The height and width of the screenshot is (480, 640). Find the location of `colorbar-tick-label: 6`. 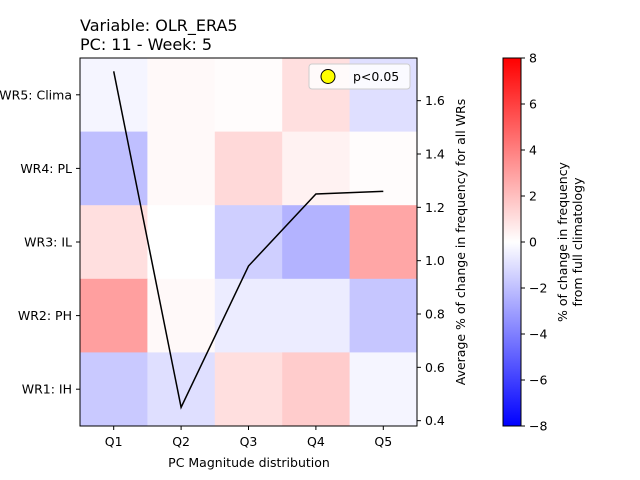

colorbar-tick-label: 6 is located at coordinates (533, 104).